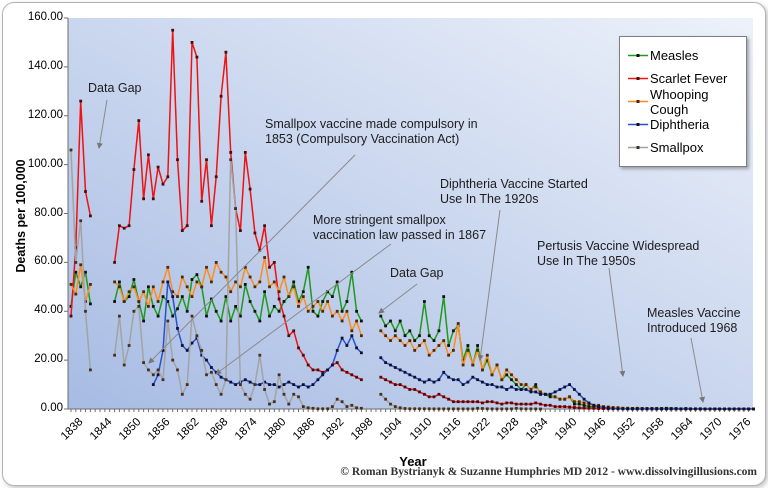  Describe the element at coordinates (45, 163) in the screenshot. I see `y-tick-label: 100.00` at that location.